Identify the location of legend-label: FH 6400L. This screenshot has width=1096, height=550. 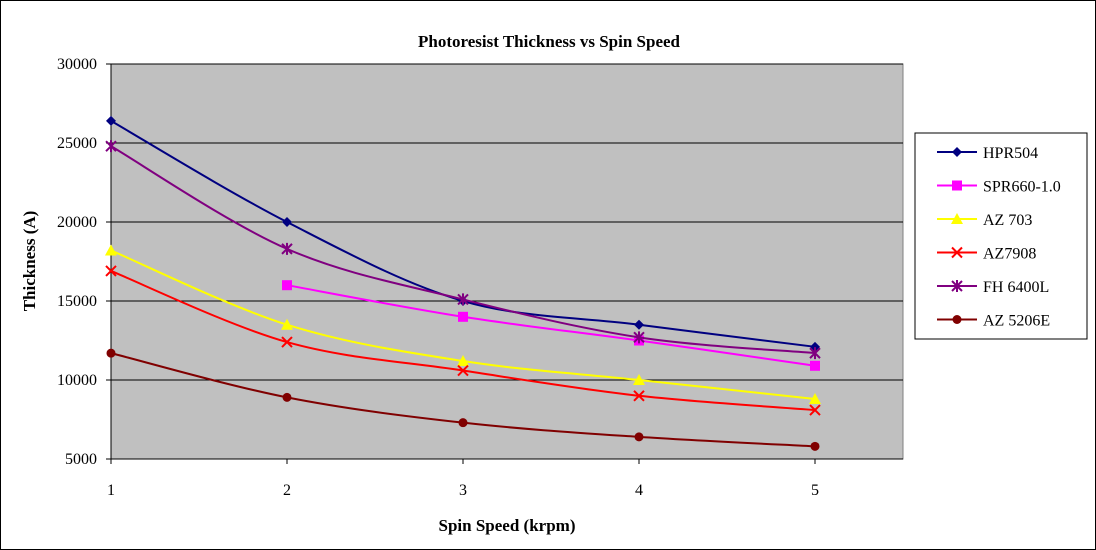
(1016, 287).